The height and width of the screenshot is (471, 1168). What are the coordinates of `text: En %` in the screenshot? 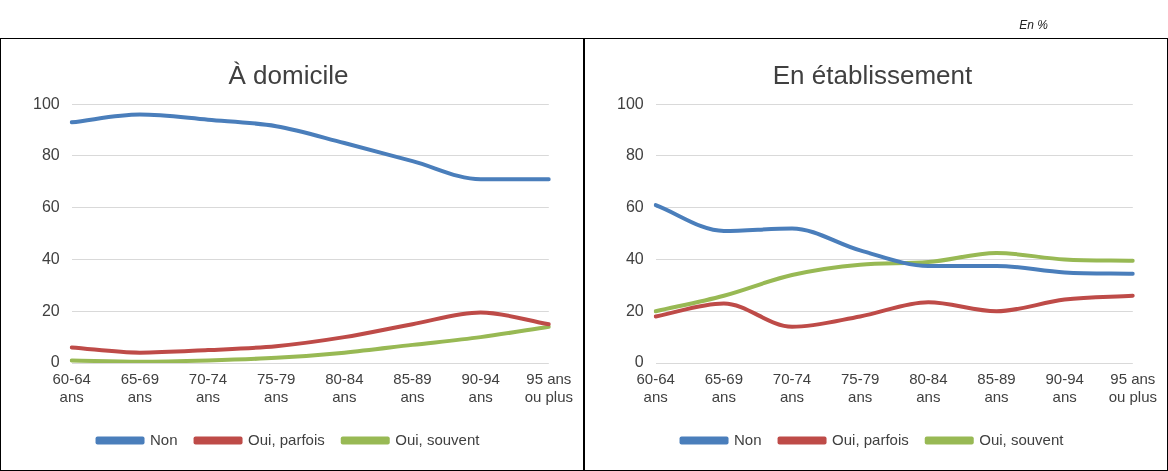 It's located at (1033, 25).